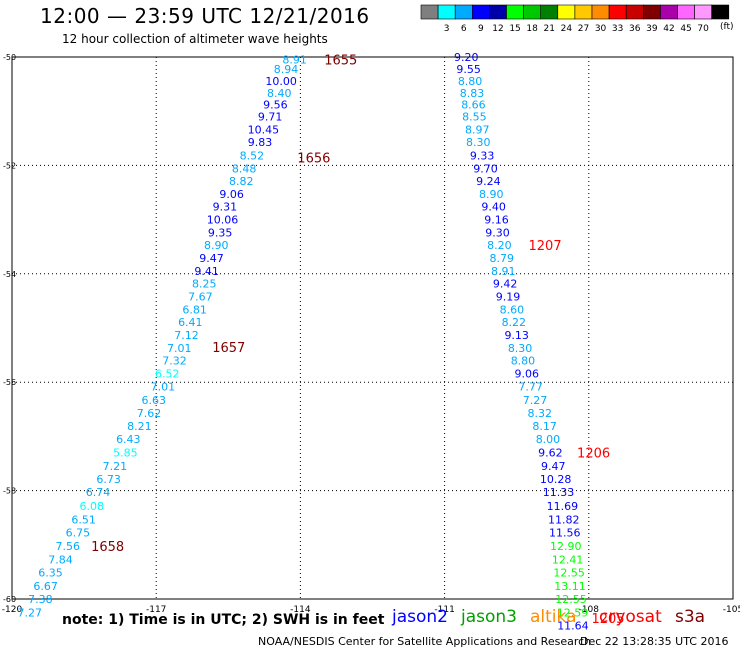 The width and height of the screenshot is (740, 650). What do you see at coordinates (535, 400) in the screenshot?
I see `wave-height-value: 7.27` at bounding box center [535, 400].